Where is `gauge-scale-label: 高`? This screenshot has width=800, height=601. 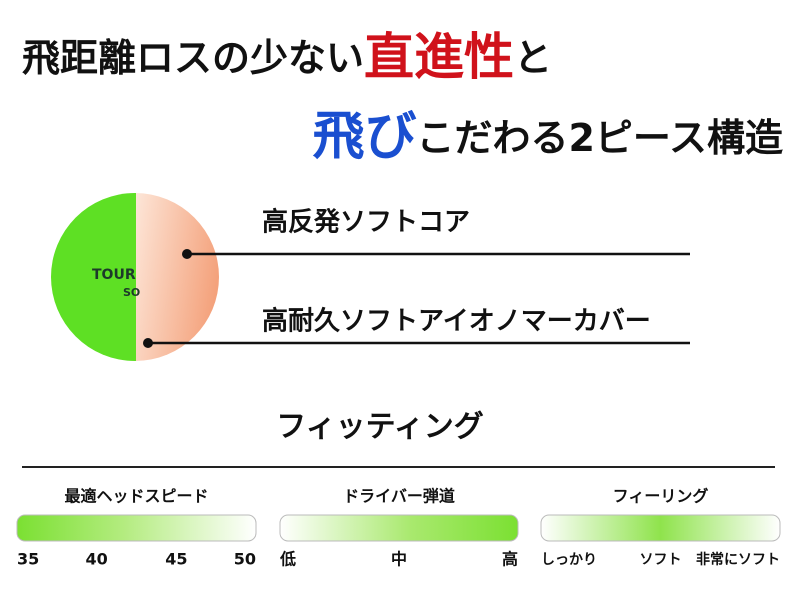 gauge-scale-label: 高 is located at coordinates (510, 559).